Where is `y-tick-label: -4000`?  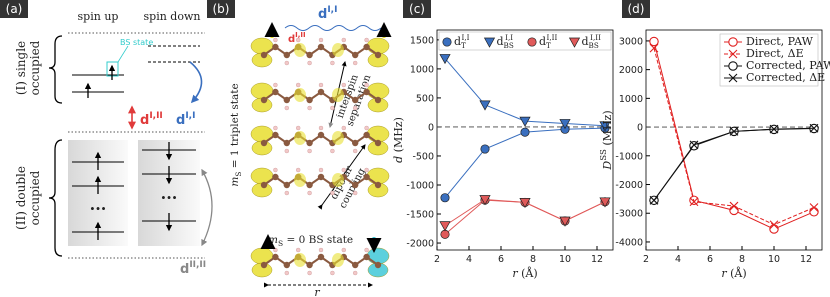 y-tick-label: -4000 is located at coordinates (629, 242).